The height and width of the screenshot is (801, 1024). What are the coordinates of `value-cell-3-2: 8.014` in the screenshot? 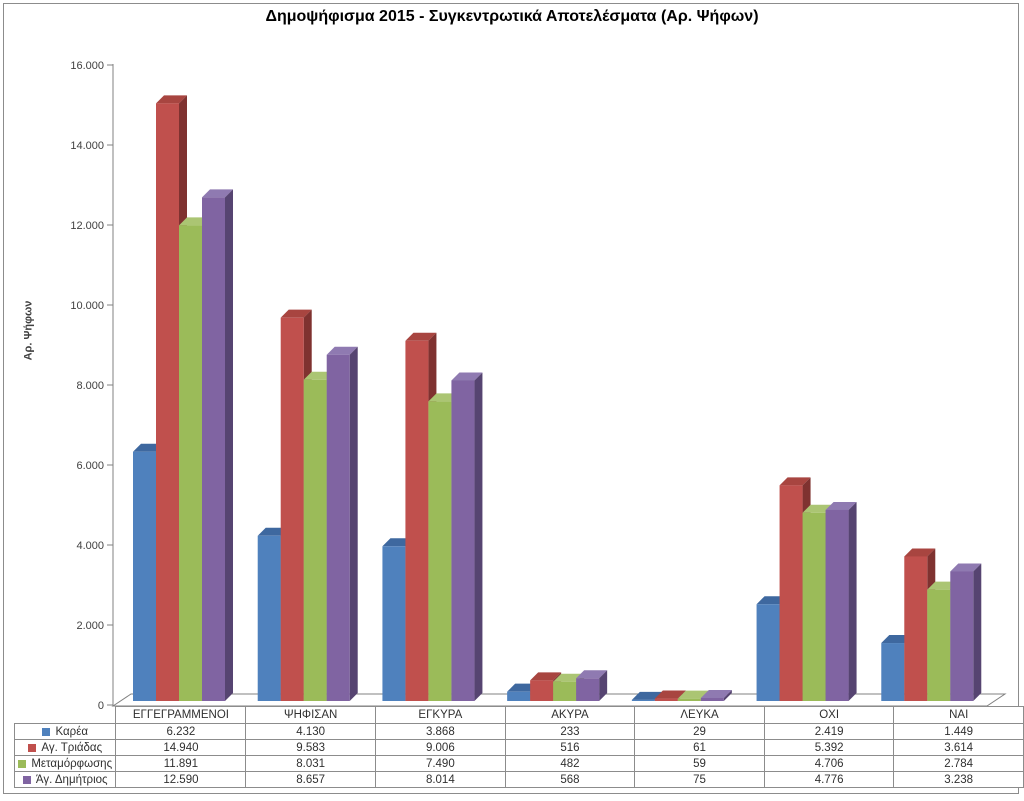 It's located at (440, 779).